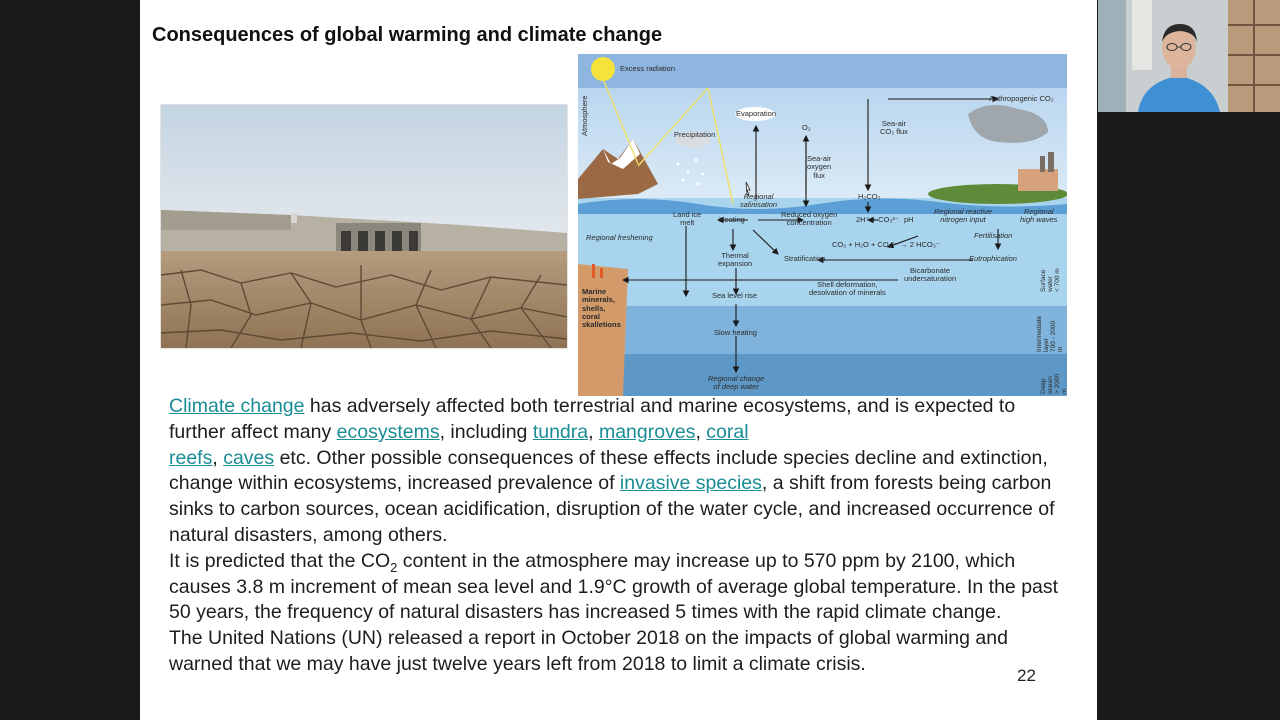 The width and height of the screenshot is (1280, 720). I want to click on label-anthropogenic-co2: Anthropogenic CO₂, so click(1021, 98).